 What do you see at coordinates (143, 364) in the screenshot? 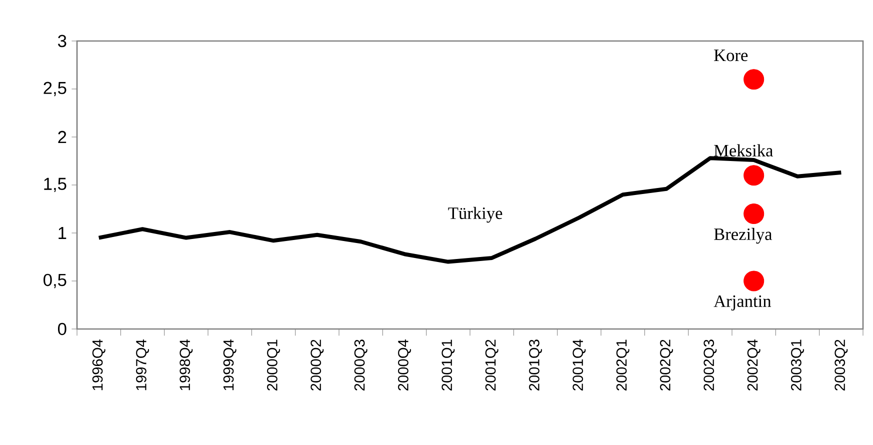
I see `x-tick-label: 1997Q4` at bounding box center [143, 364].